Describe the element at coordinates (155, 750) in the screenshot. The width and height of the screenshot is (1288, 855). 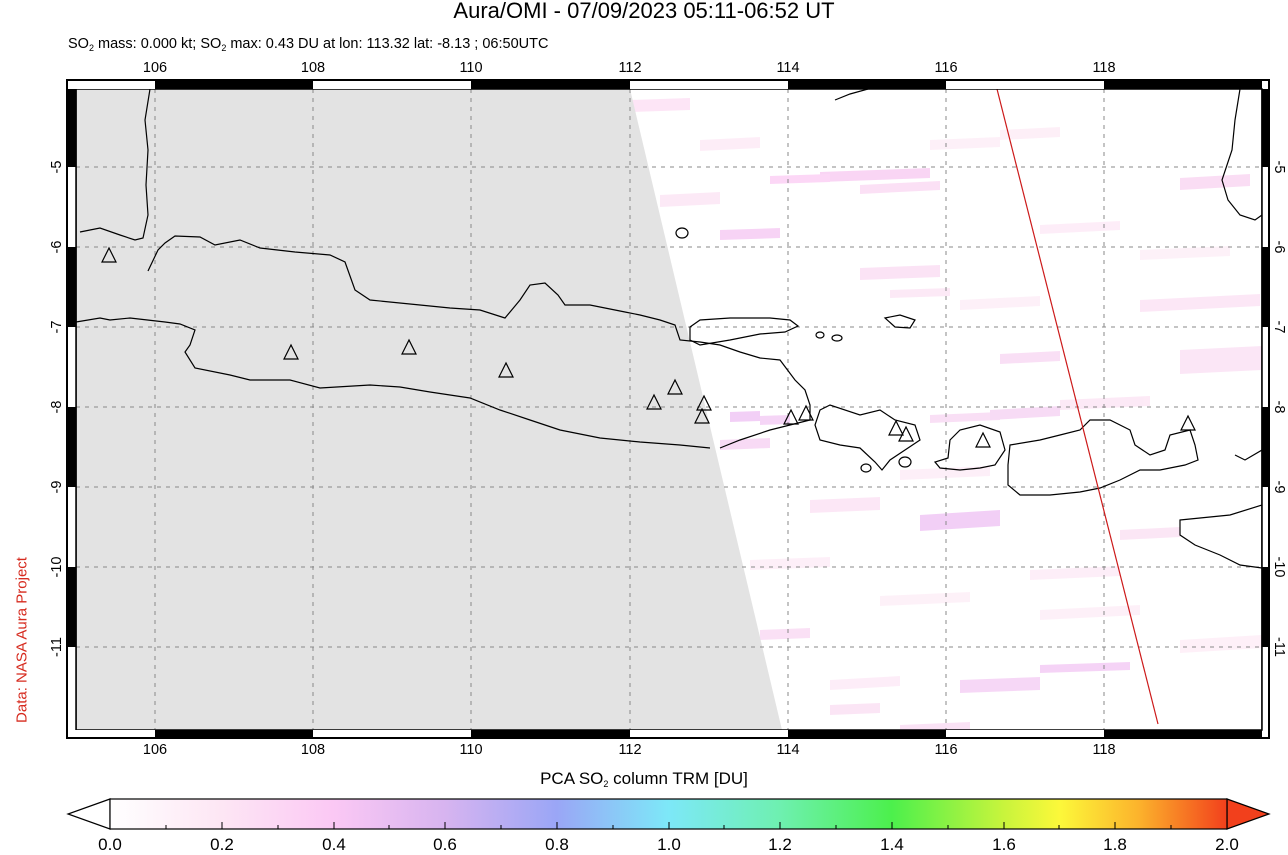
I see `lon-tick-bottom: 106` at that location.